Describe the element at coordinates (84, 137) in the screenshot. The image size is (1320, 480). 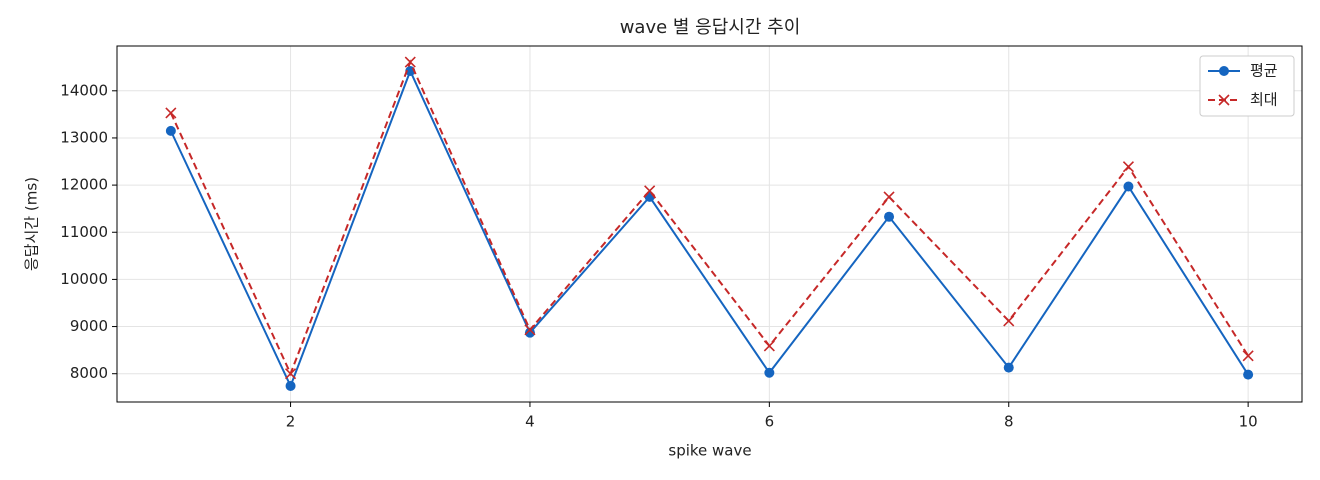
I see `y-tick-label: 13000` at that location.